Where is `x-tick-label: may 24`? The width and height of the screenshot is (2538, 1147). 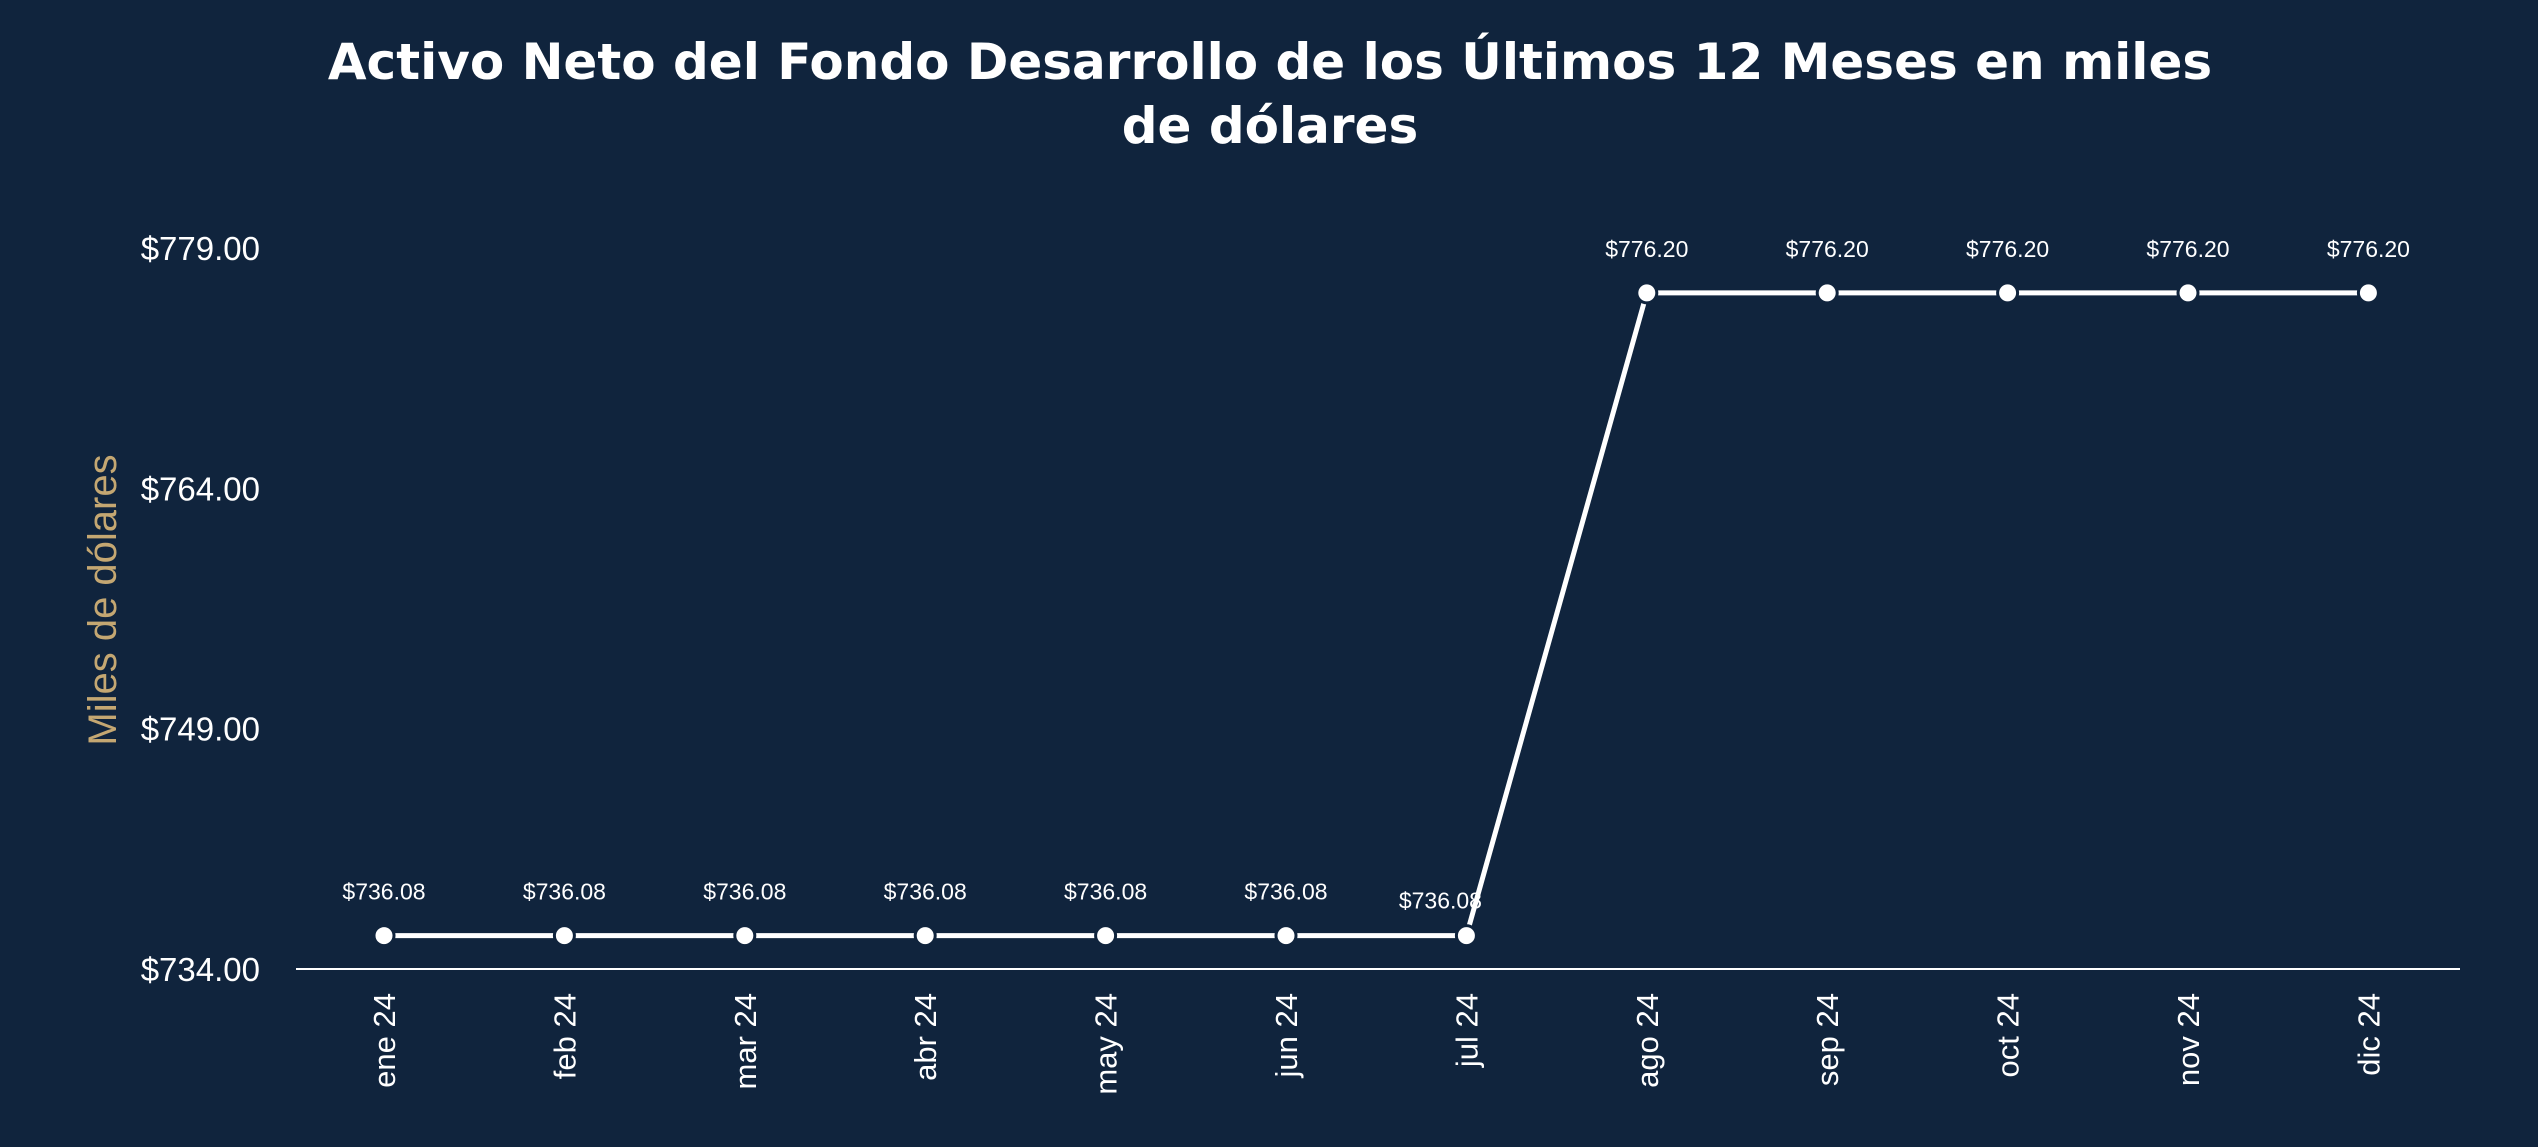 x-tick-label: may 24 is located at coordinates (1106, 1044).